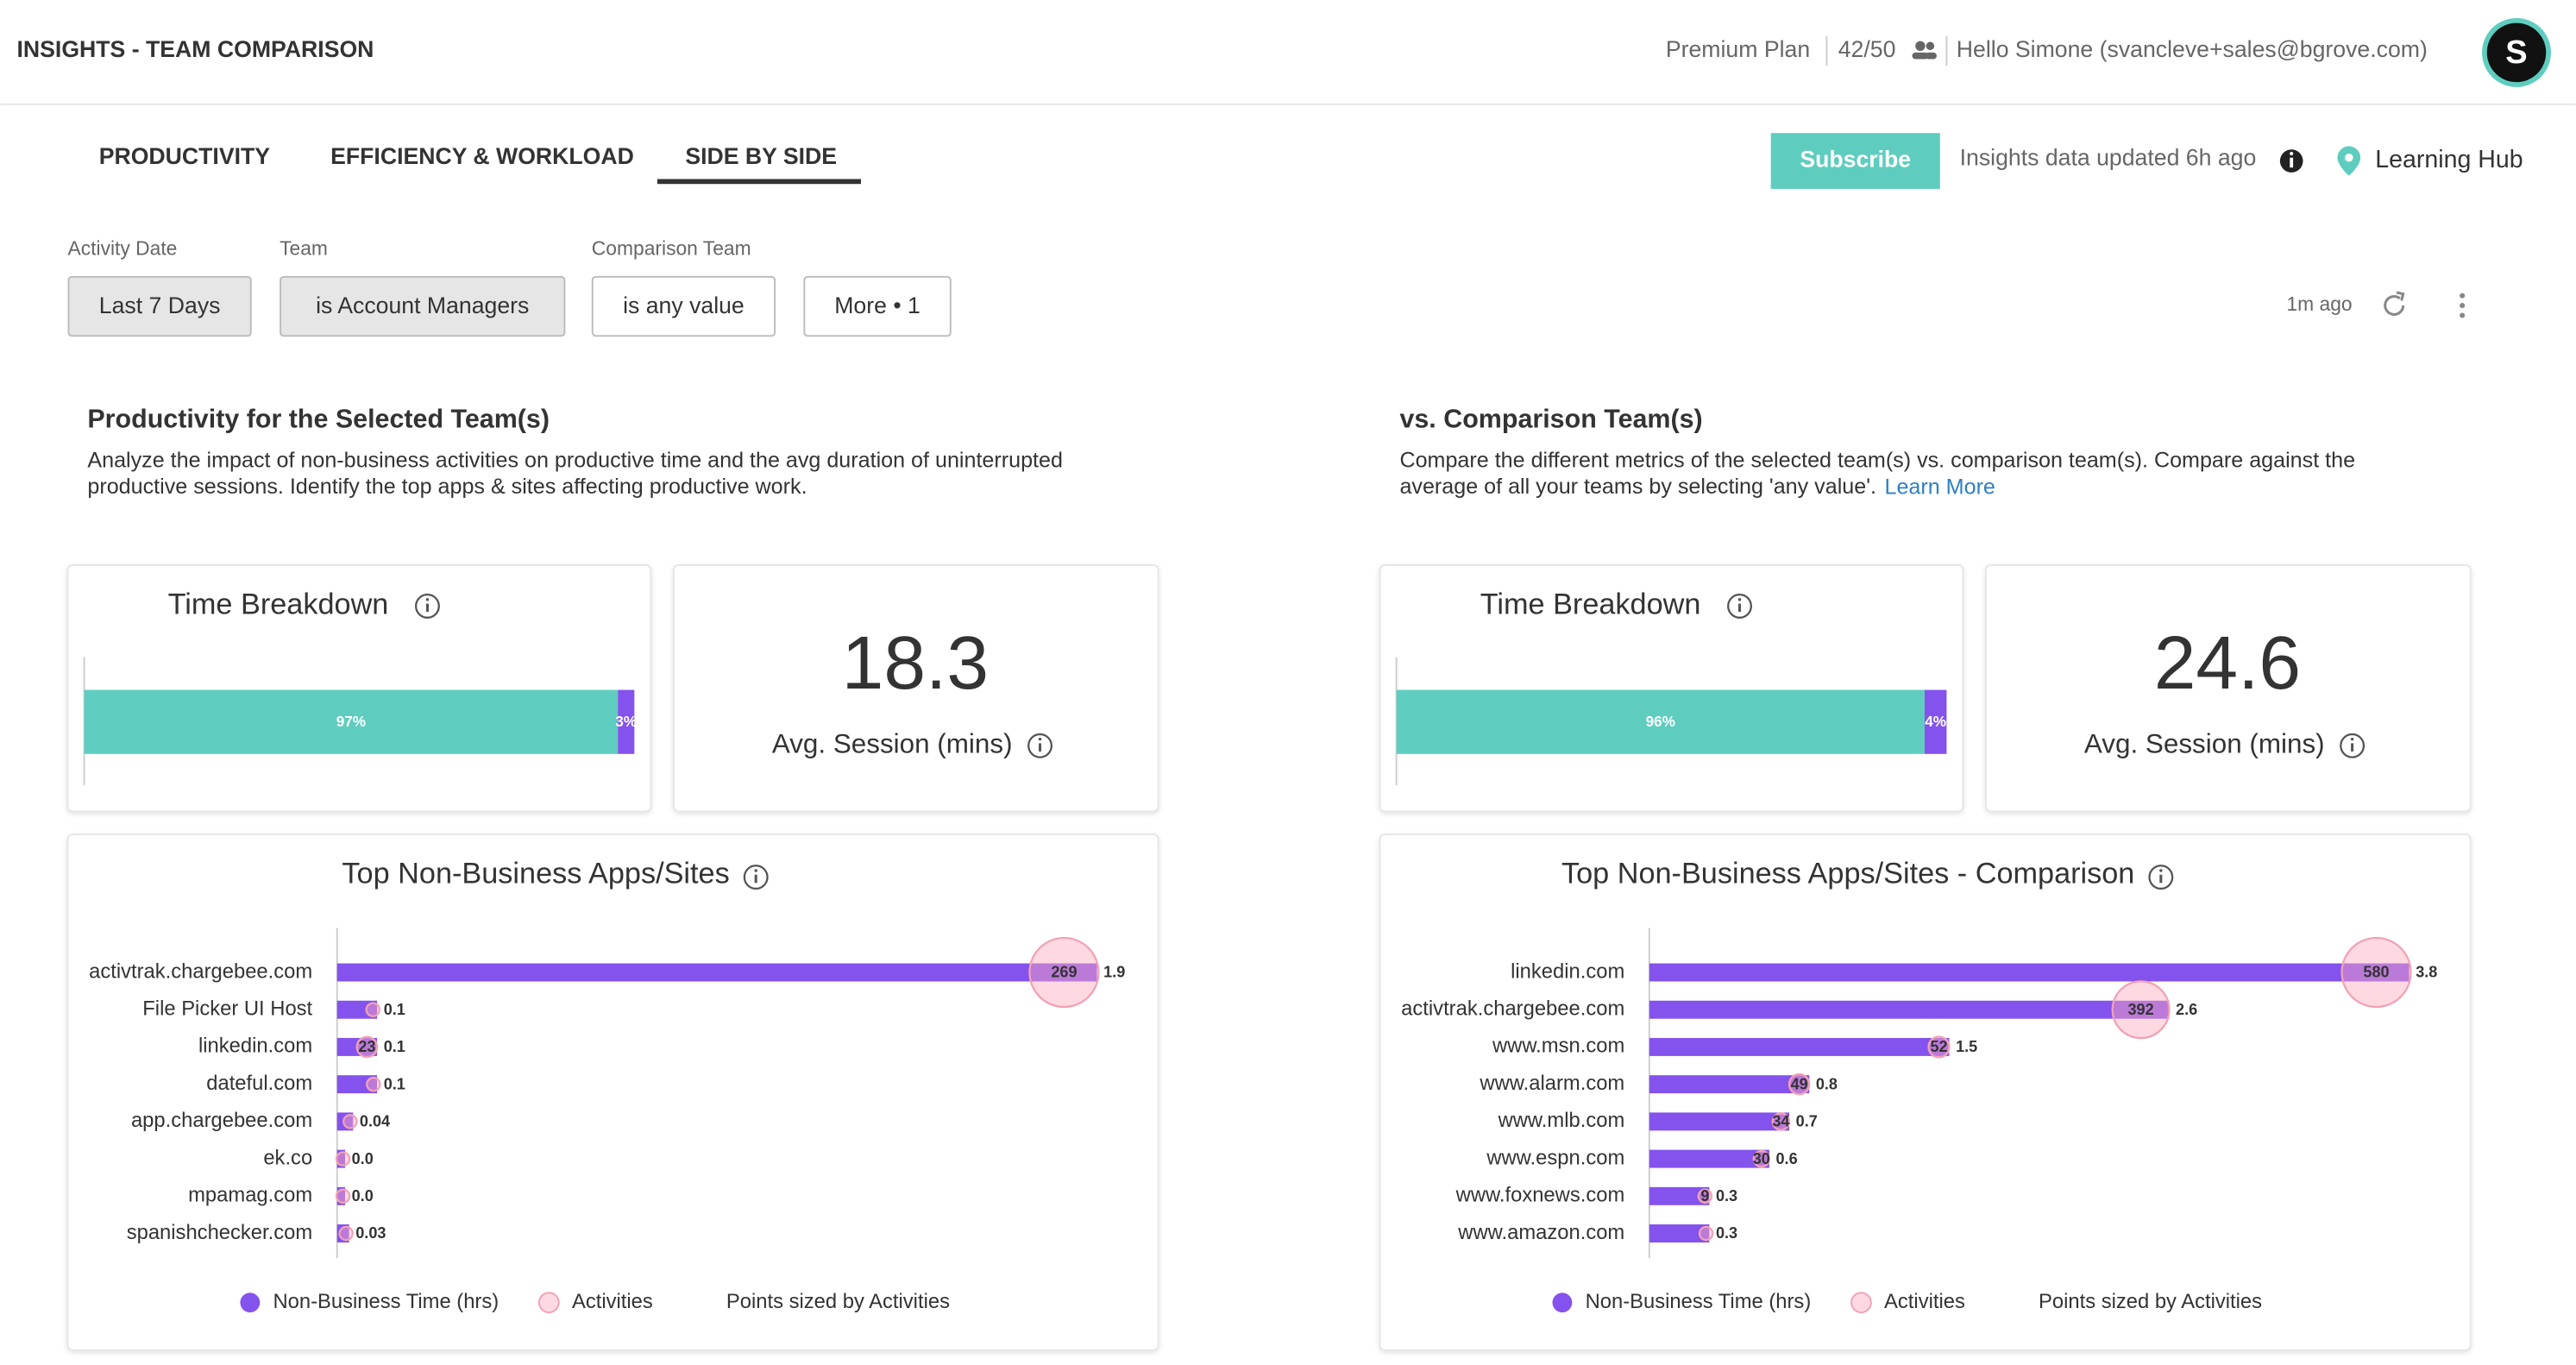 This screenshot has width=2576, height=1365. What do you see at coordinates (2227, 663) in the screenshot?
I see `avg-session-value: 24.6` at bounding box center [2227, 663].